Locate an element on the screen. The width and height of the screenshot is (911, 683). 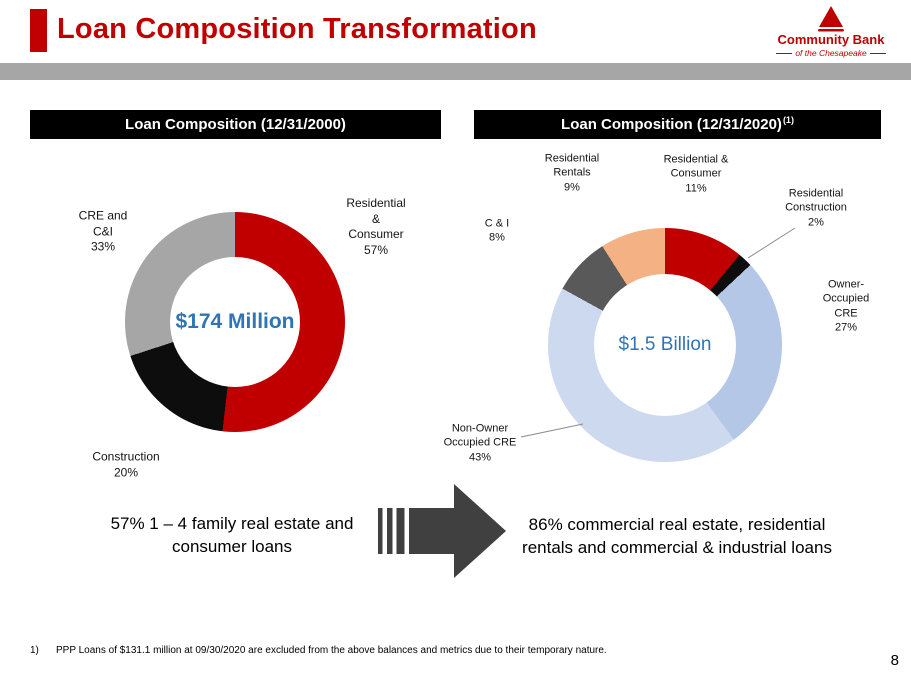
total-loans-2000: $174 Million is located at coordinates (235, 321).